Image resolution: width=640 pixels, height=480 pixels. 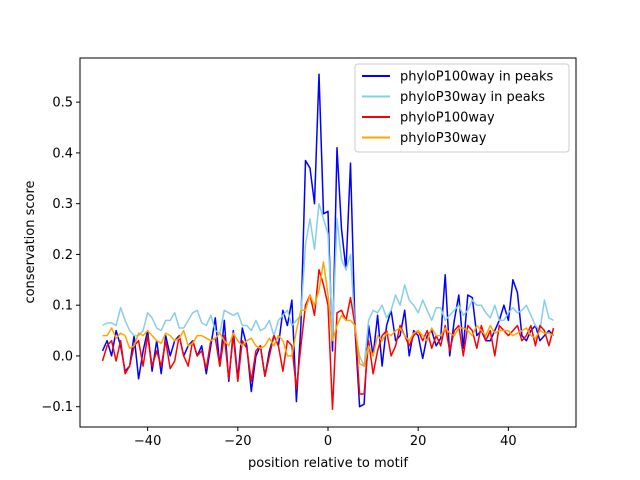 What do you see at coordinates (62, 204) in the screenshot?
I see `y-tick-label: 0.3` at bounding box center [62, 204].